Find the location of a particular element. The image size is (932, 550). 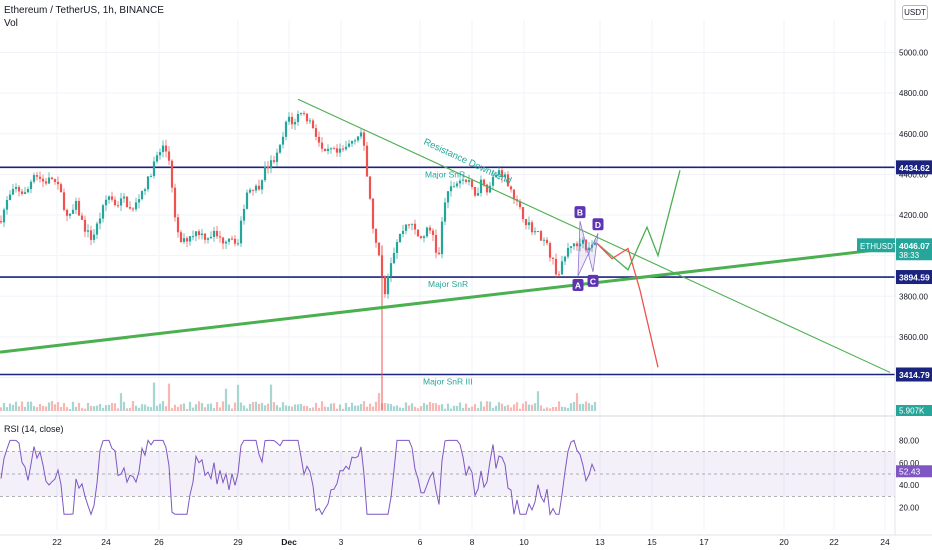

volume-bars is located at coordinates (298, 396).